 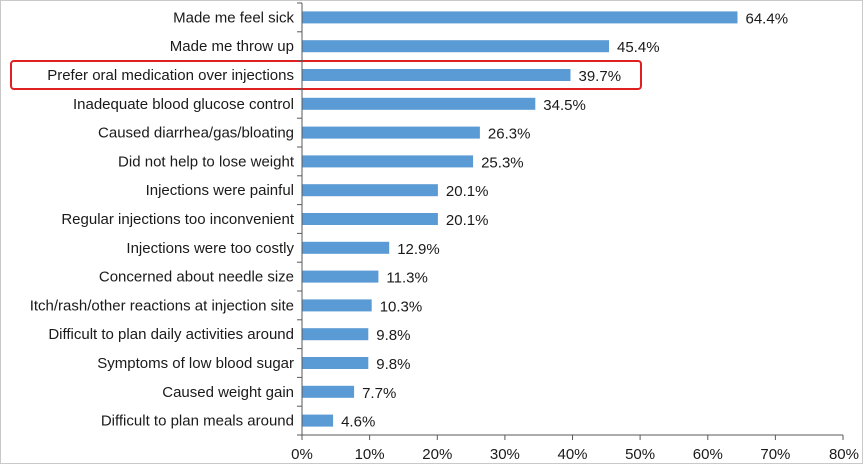 I want to click on category-label: Inadequate blood glucose control, so click(x=183, y=104).